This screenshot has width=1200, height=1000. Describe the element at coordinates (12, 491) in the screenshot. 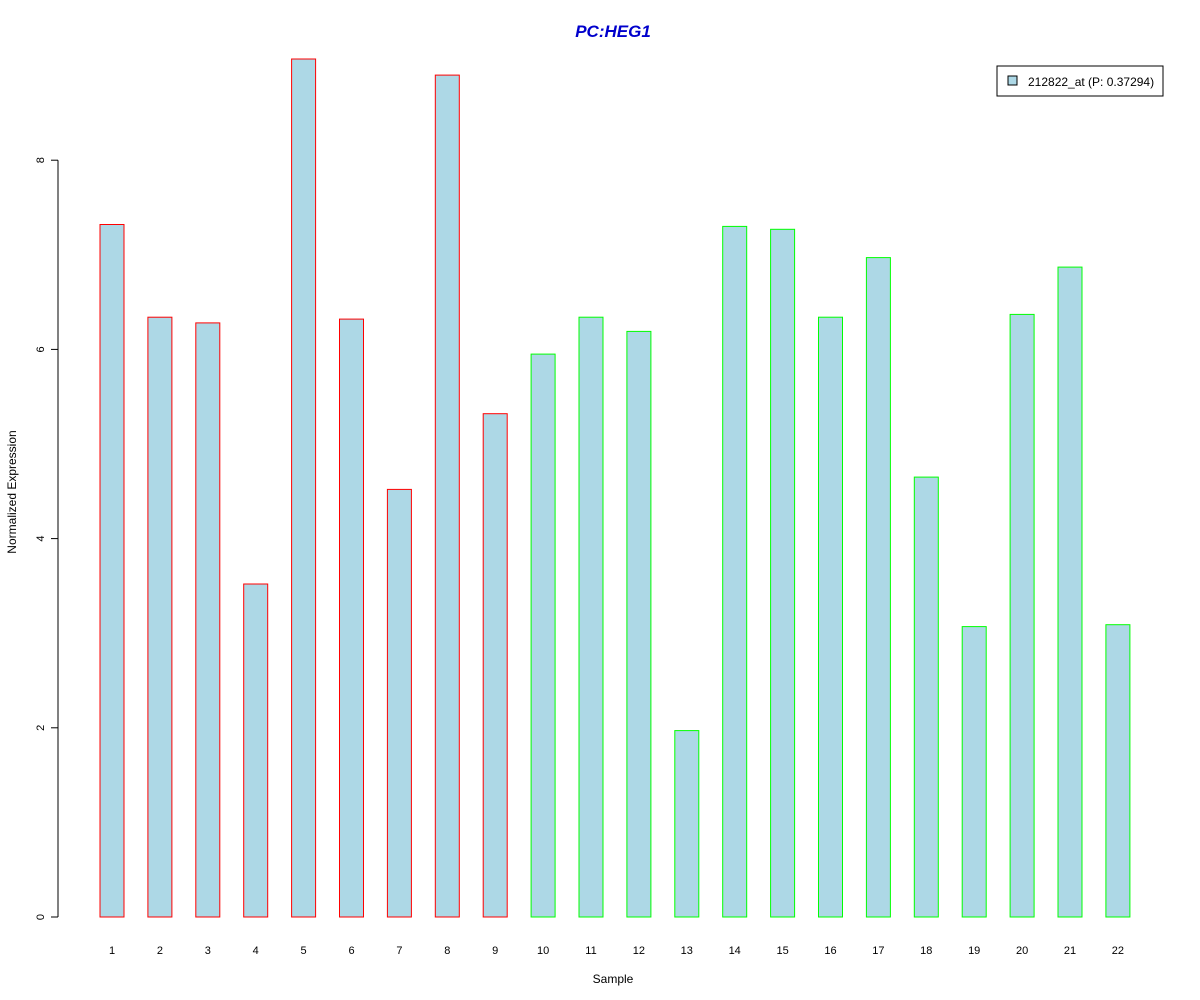

I see `y-axis-label: Normalized Expression` at that location.